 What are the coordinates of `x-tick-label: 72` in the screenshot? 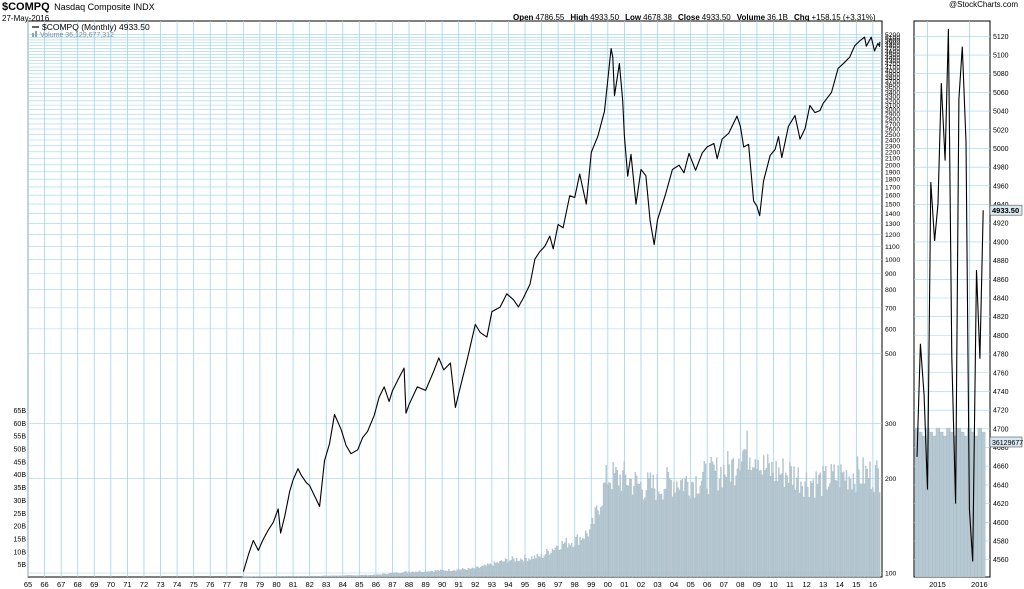 It's located at (144, 584).